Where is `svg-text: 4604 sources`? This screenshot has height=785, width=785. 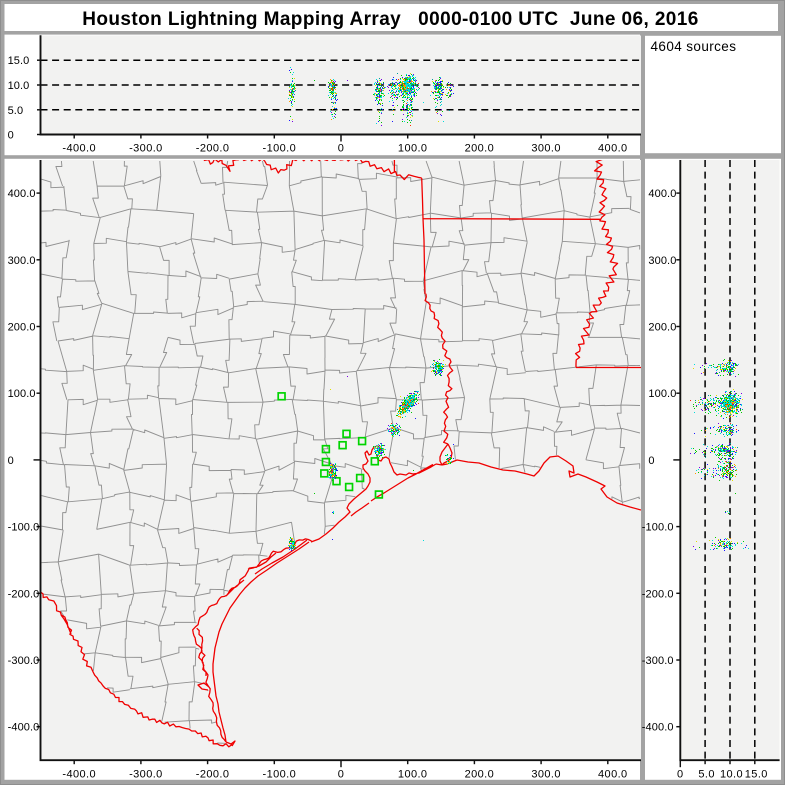
svg-text: 4604 sources is located at coordinates (694, 46).